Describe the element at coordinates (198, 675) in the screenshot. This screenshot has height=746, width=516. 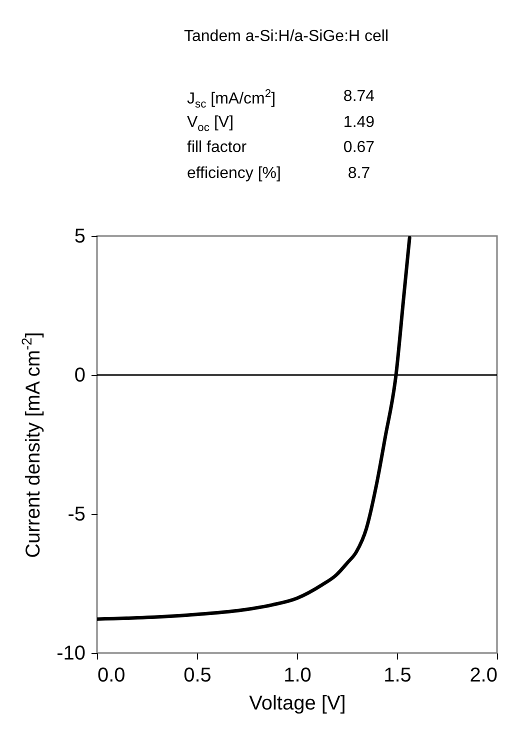
I see `x-tick-label: 0.5` at that location.